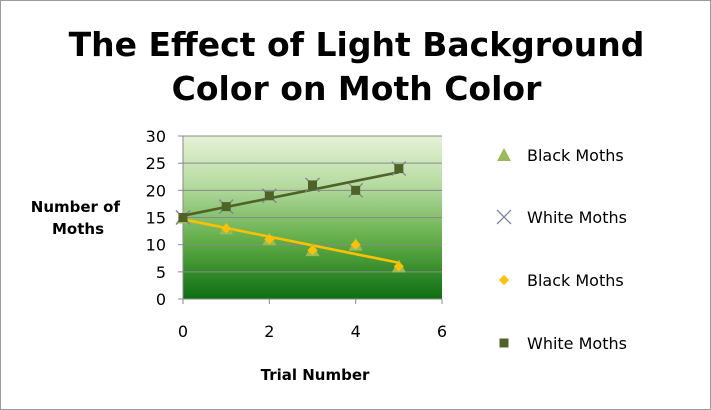  I want to click on x-tick-label-0: 0, so click(183, 331).